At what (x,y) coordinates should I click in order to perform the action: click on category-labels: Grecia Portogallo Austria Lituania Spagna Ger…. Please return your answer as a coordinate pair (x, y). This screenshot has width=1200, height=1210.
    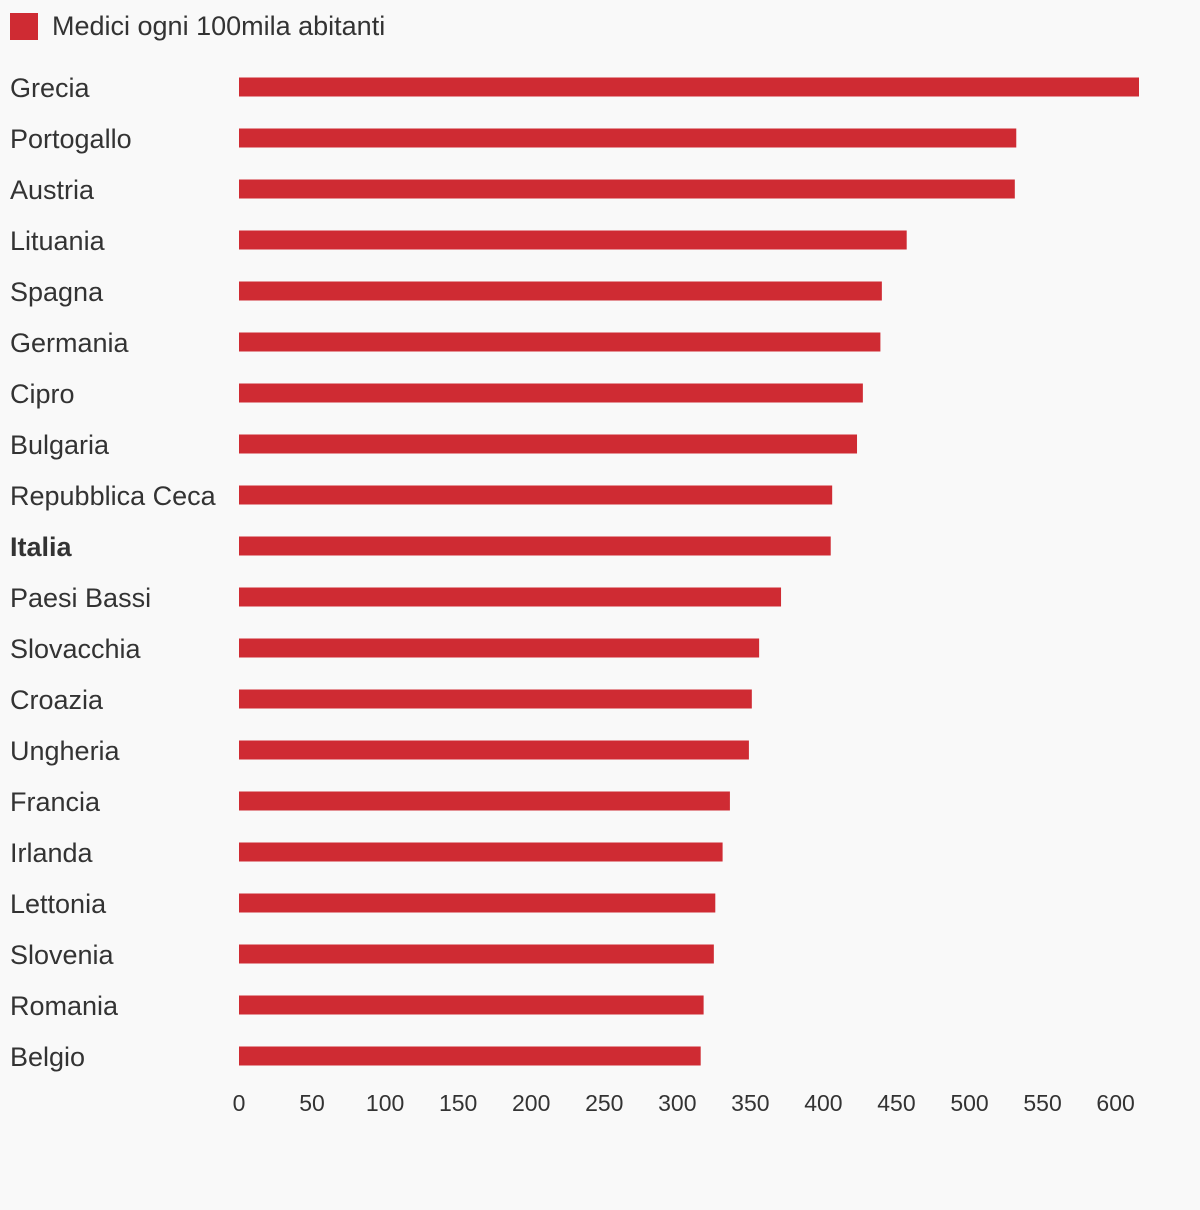
    Looking at the image, I should click on (113, 572).